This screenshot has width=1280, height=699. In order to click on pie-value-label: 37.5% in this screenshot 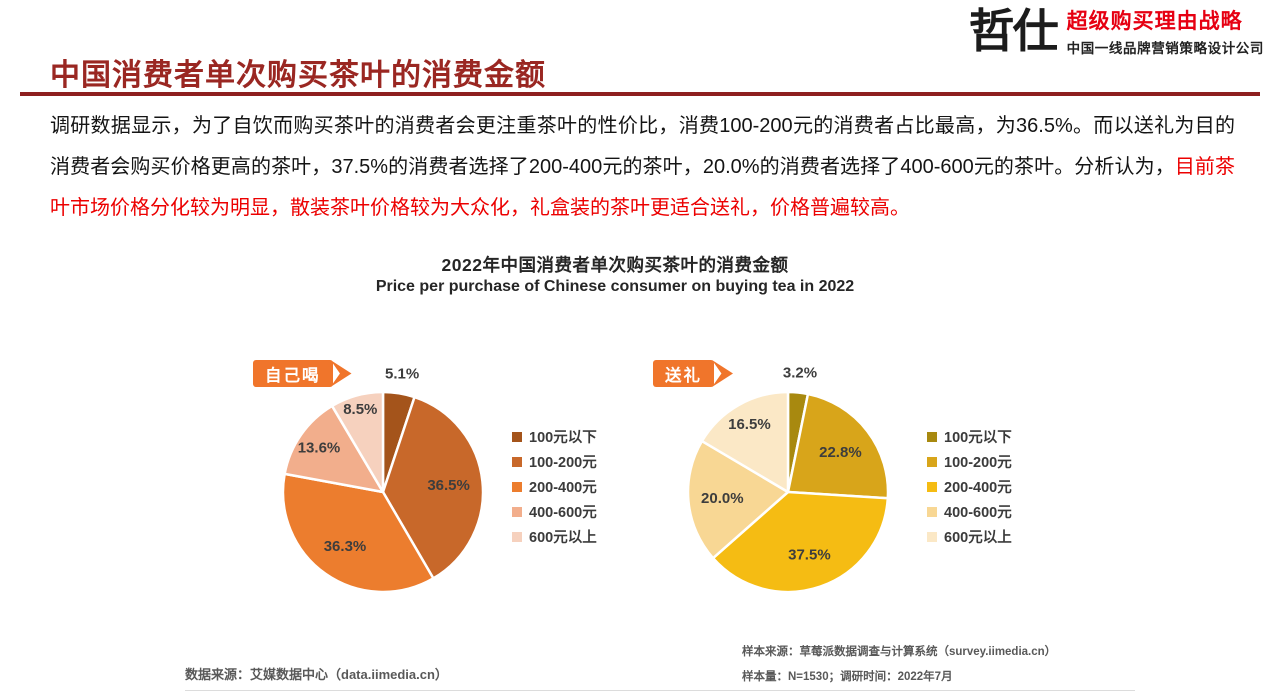, I will do `click(809, 554)`.